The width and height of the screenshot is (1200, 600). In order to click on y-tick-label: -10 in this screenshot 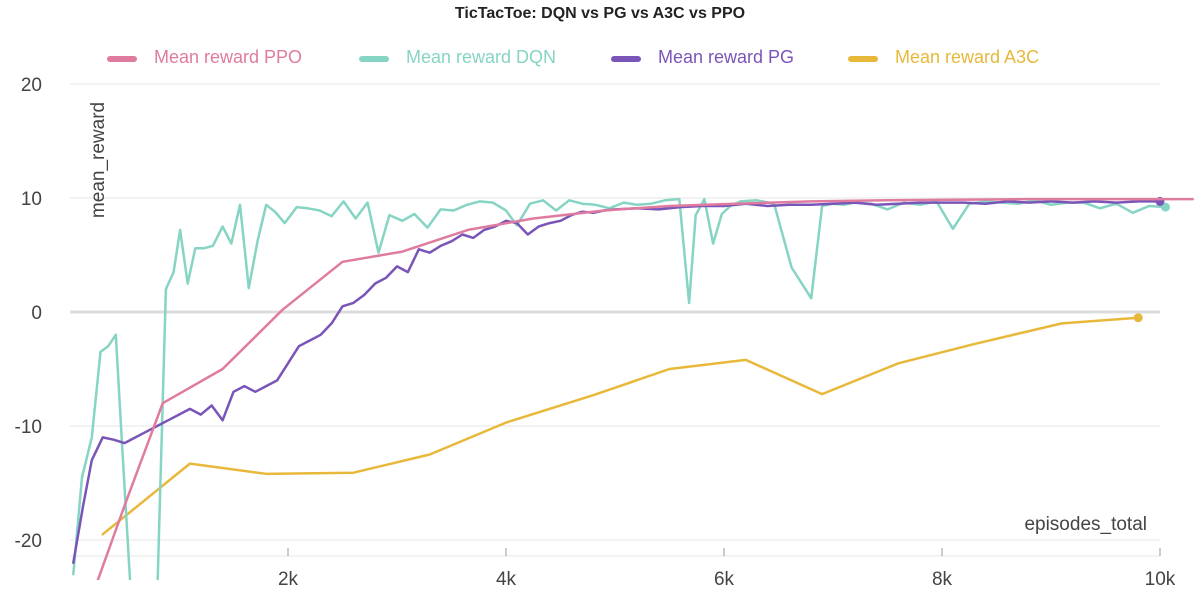, I will do `click(28, 427)`.